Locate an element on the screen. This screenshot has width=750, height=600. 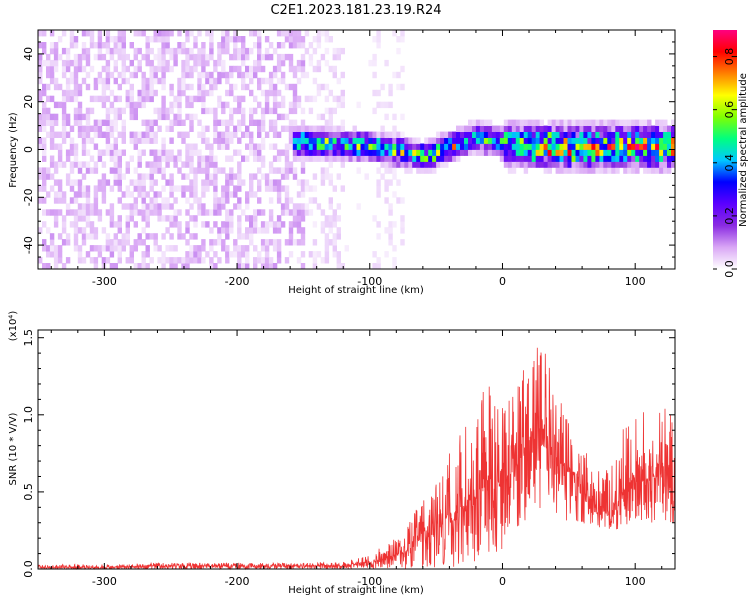
snr-y-tick-label: 0.0 is located at coordinates (28, 569).